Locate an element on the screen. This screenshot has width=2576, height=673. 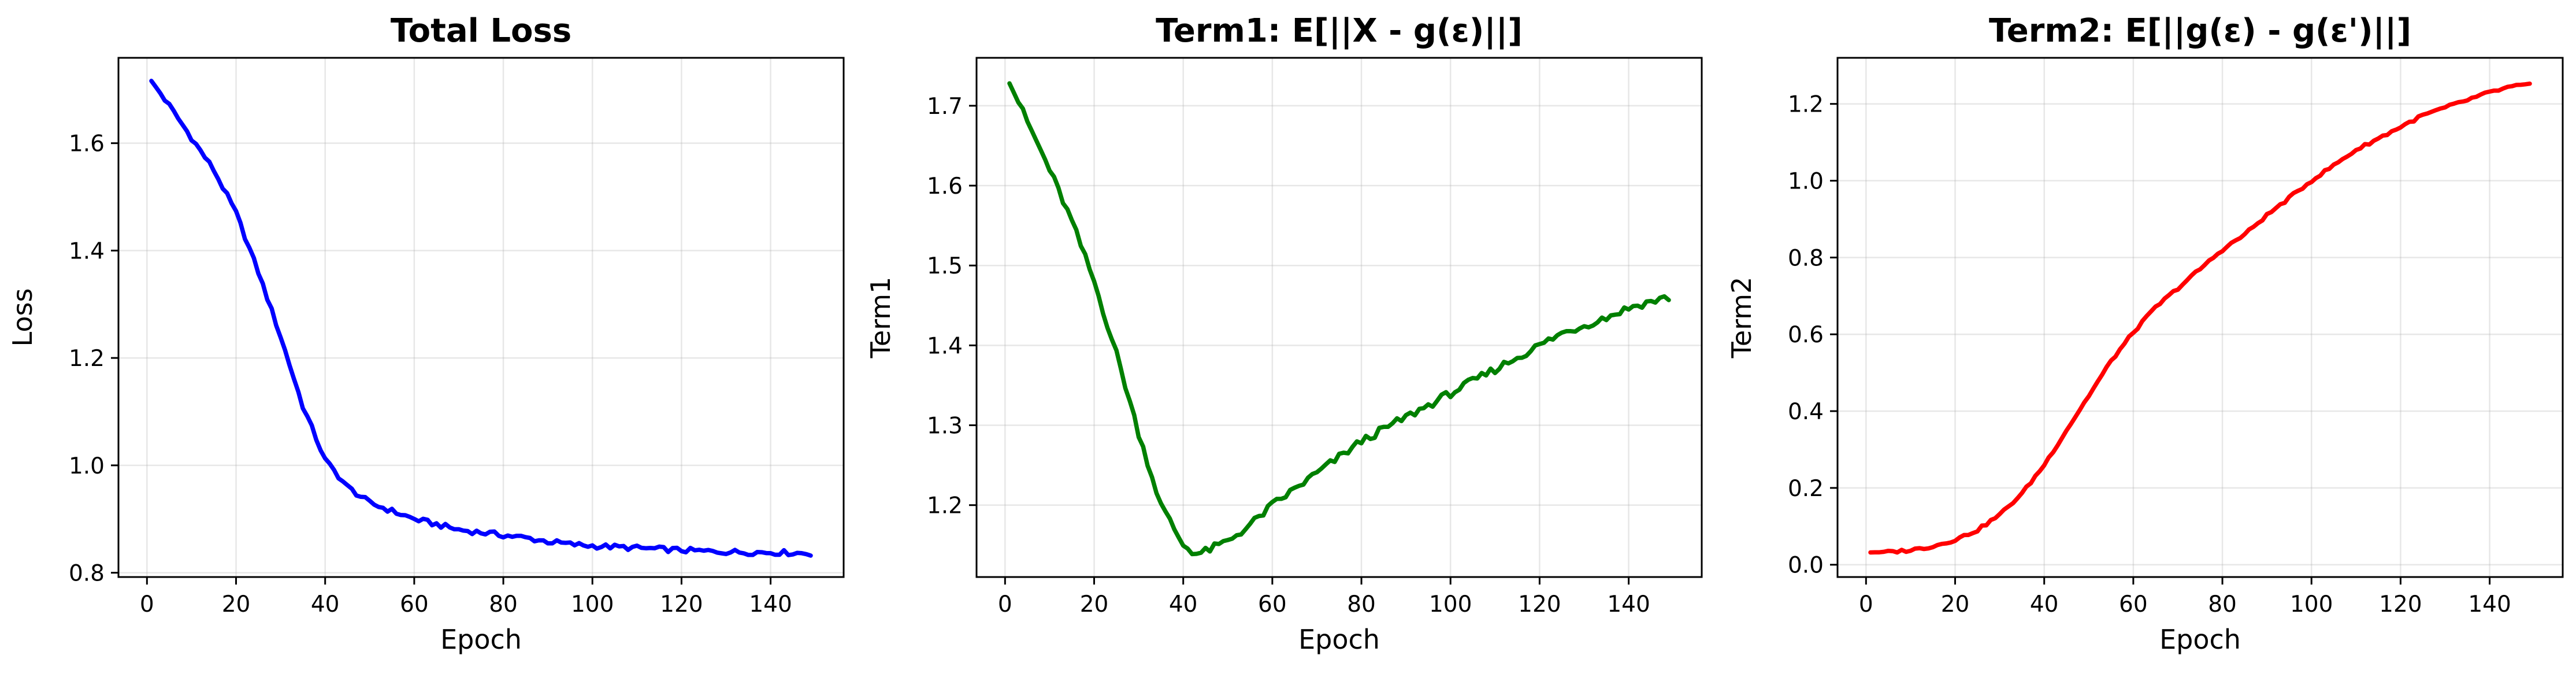
y-axis-label: Term2 is located at coordinates (1742, 318).